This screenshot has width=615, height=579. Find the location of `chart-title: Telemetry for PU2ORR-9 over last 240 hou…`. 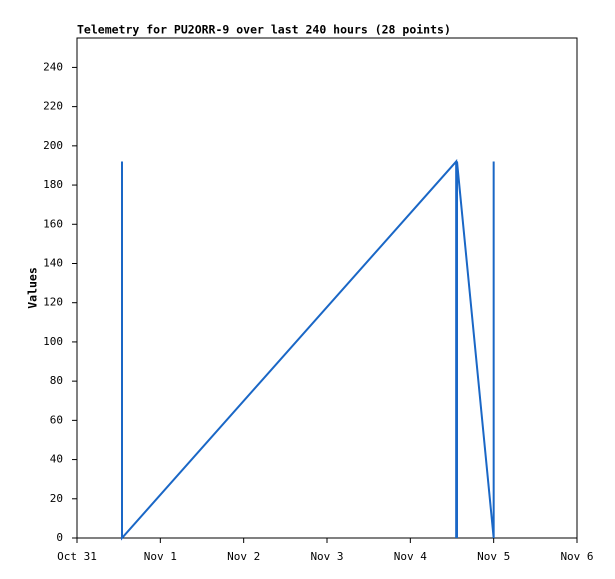

chart-title: Telemetry for PU2ORR-9 over last 240 hou… is located at coordinates (264, 30).